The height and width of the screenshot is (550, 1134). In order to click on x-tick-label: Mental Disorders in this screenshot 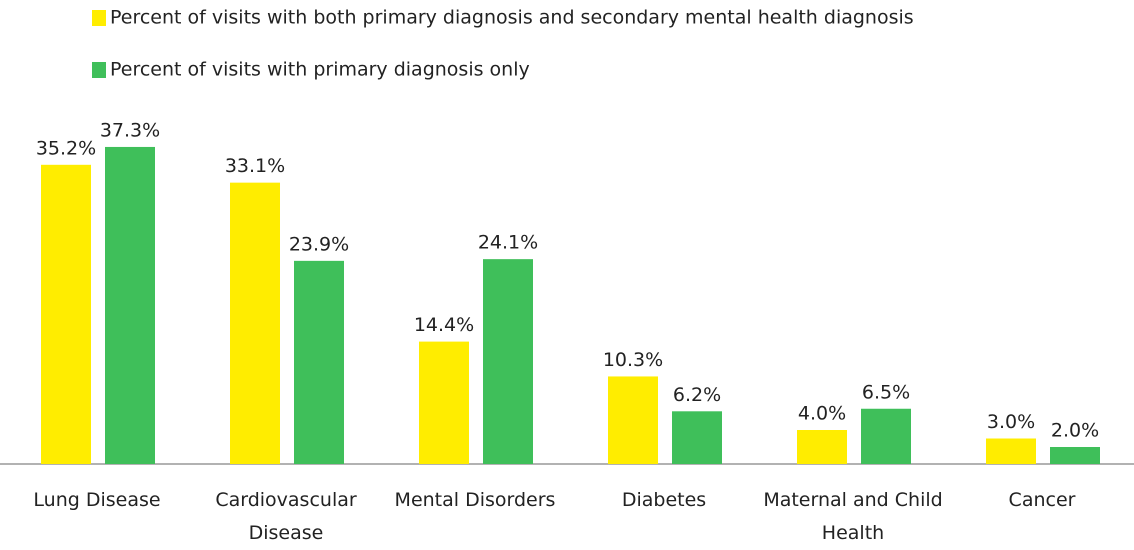, I will do `click(475, 500)`.